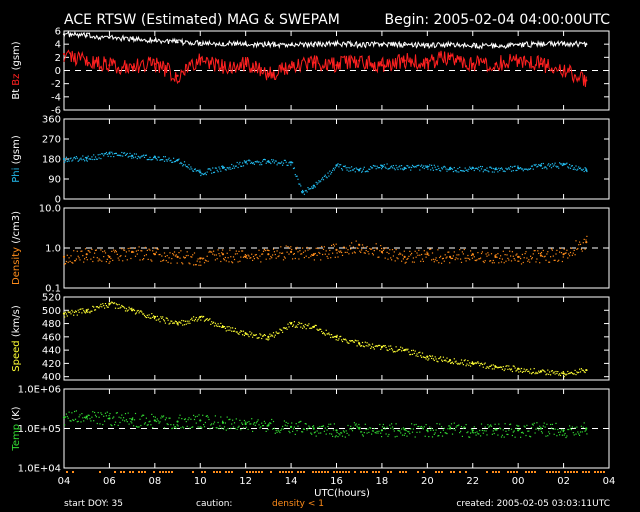 Image resolution: width=640 pixels, height=512 pixels. I want to click on x-tick-label: 16, so click(336, 481).